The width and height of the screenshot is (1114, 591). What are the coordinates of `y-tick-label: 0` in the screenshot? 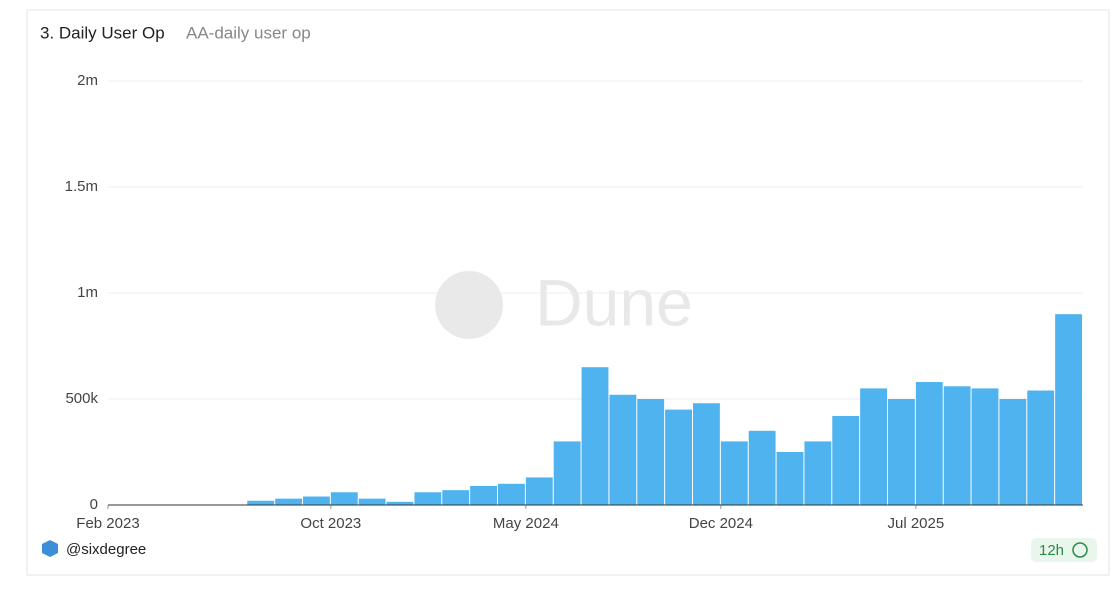 It's located at (94, 504).